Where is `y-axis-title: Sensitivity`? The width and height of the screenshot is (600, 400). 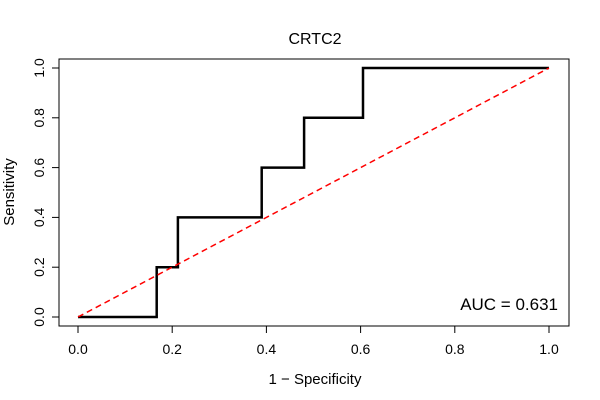
y-axis-title: Sensitivity is located at coordinates (9, 192).